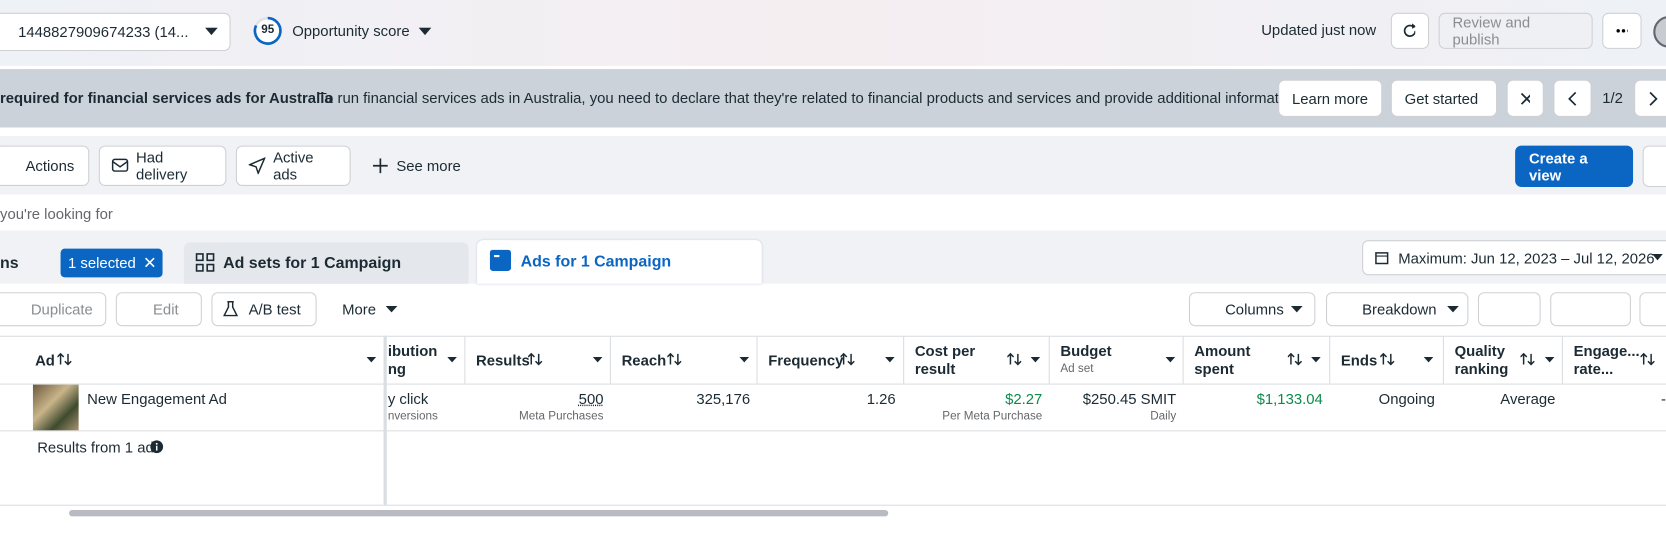  What do you see at coordinates (102, 262) in the screenshot?
I see `selected-count: 1 selected` at bounding box center [102, 262].